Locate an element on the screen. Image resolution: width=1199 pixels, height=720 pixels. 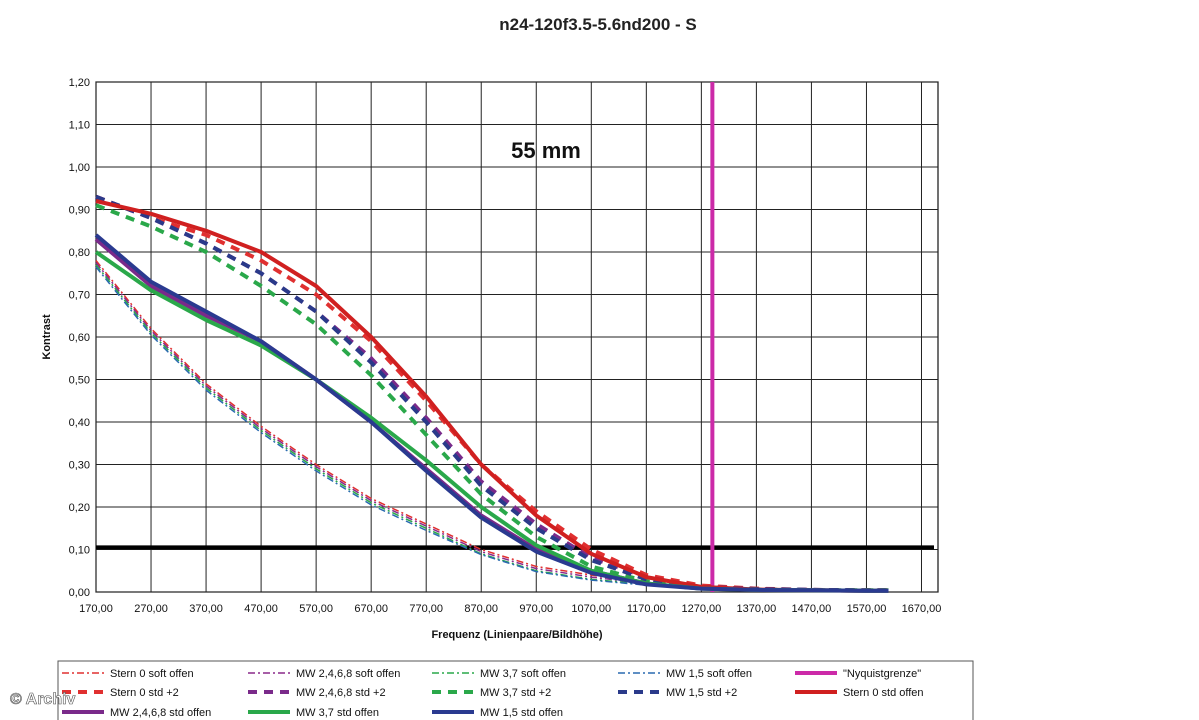
y-tick-label: 0,10 is located at coordinates (79, 551).